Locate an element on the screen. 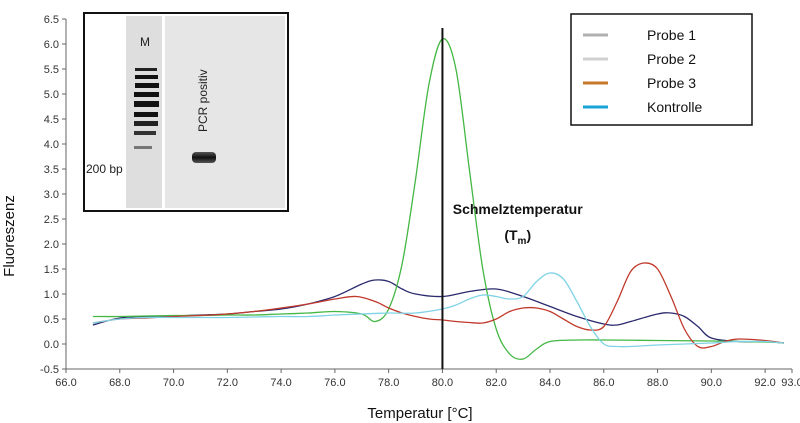 The height and width of the screenshot is (423, 800). y-tick-label: 5.5 is located at coordinates (51, 70).